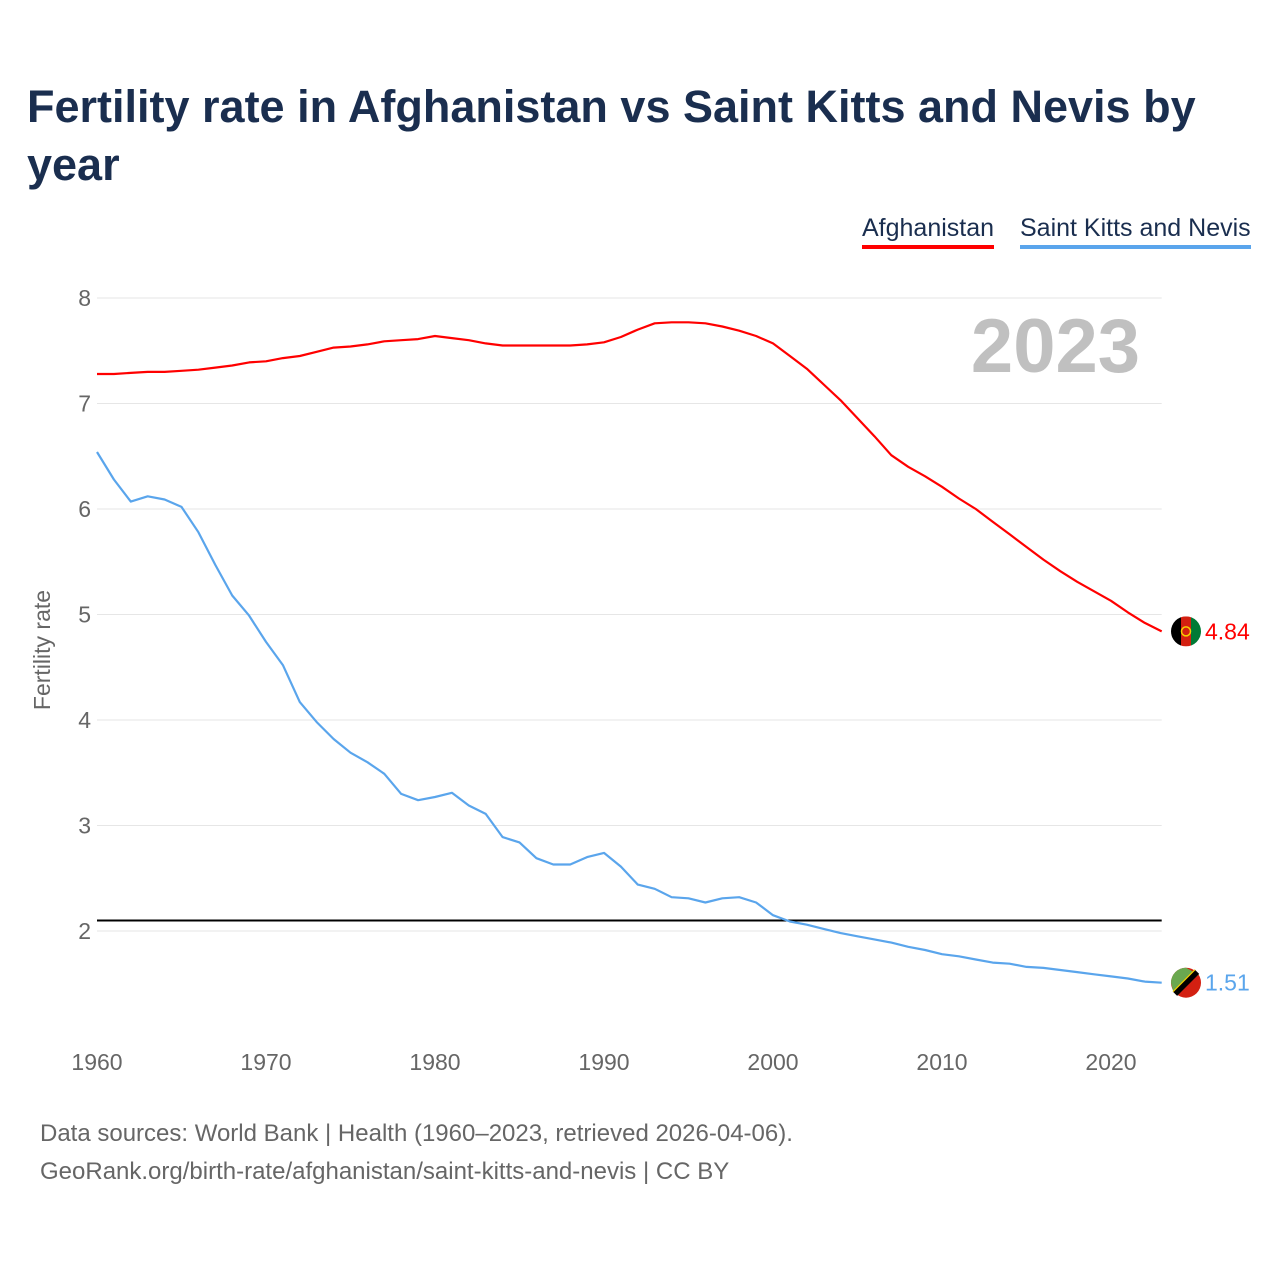 This screenshot has width=1280, height=1280. What do you see at coordinates (1135, 231) in the screenshot?
I see `legend-saint-kitts-and-nevis: Saint Kitts and Nevis` at bounding box center [1135, 231].